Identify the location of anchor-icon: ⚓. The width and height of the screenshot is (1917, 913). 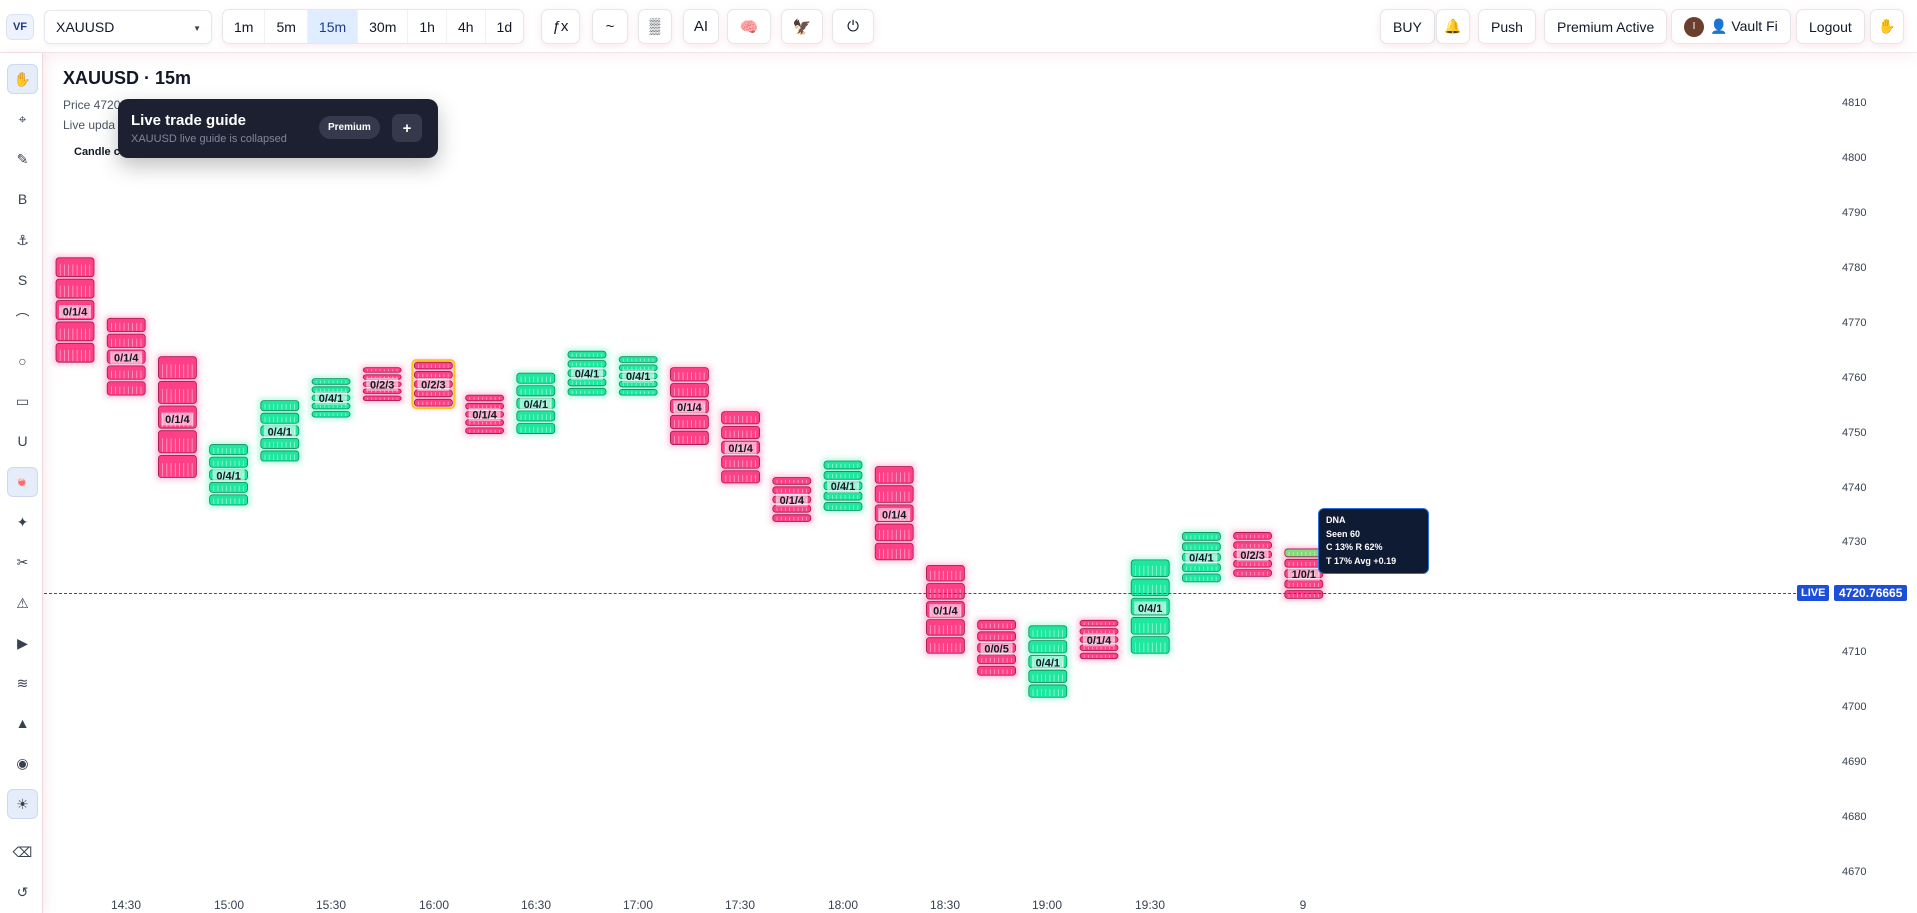
(22, 239).